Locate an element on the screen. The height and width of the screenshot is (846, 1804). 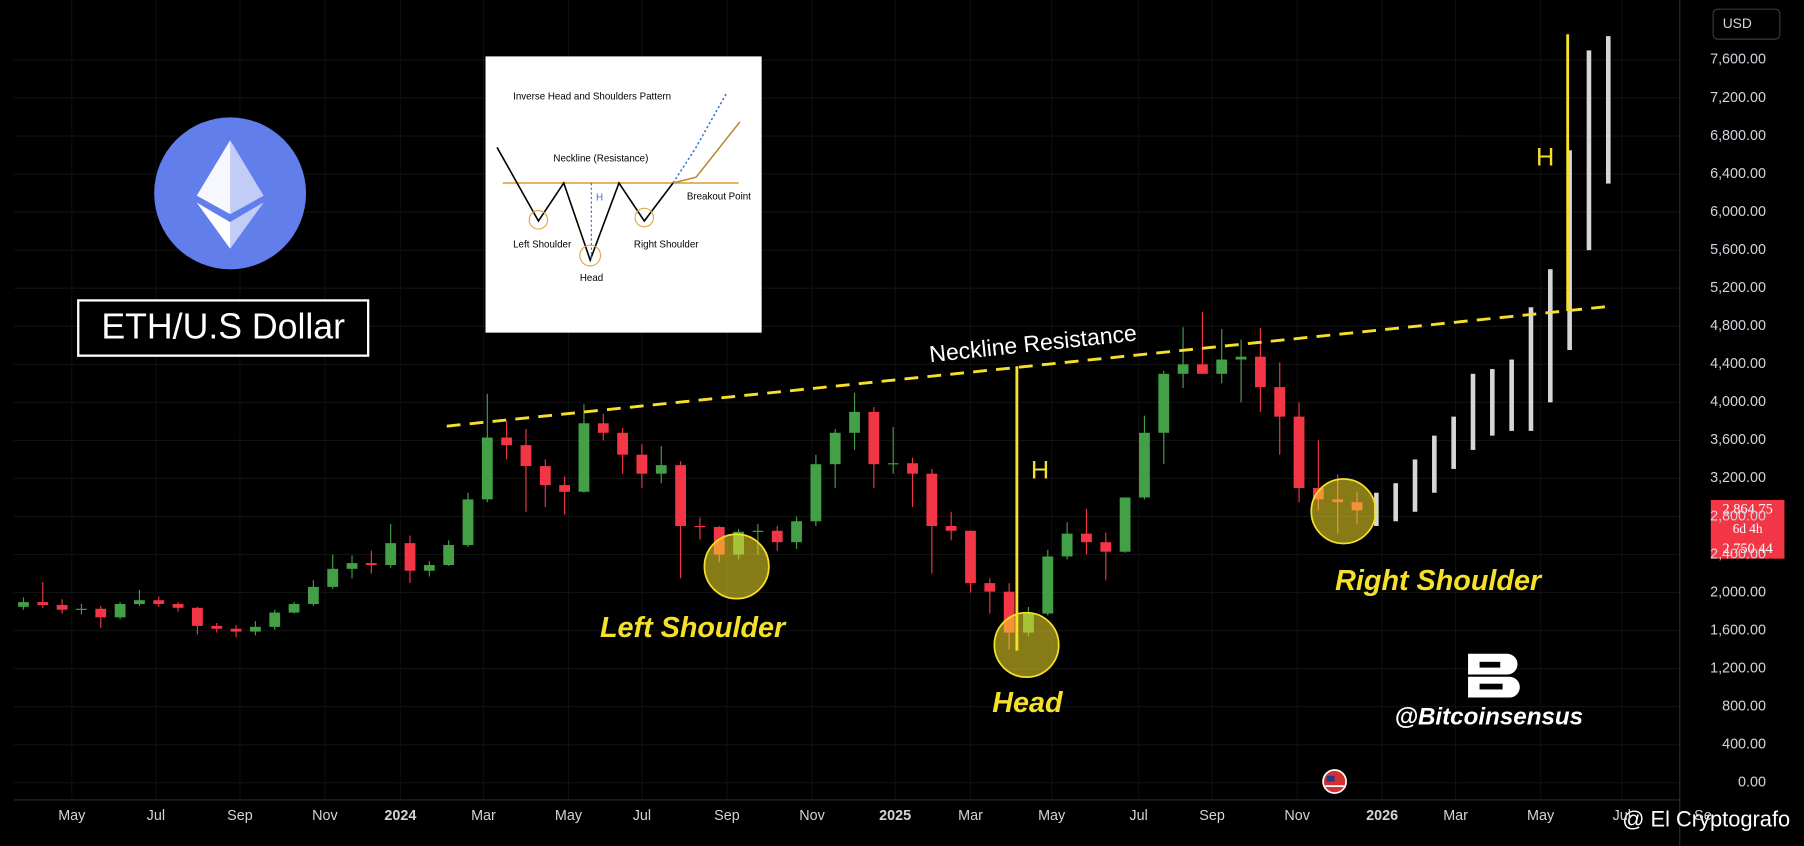
y-tick-label: 2,800.00 is located at coordinates (1738, 516).